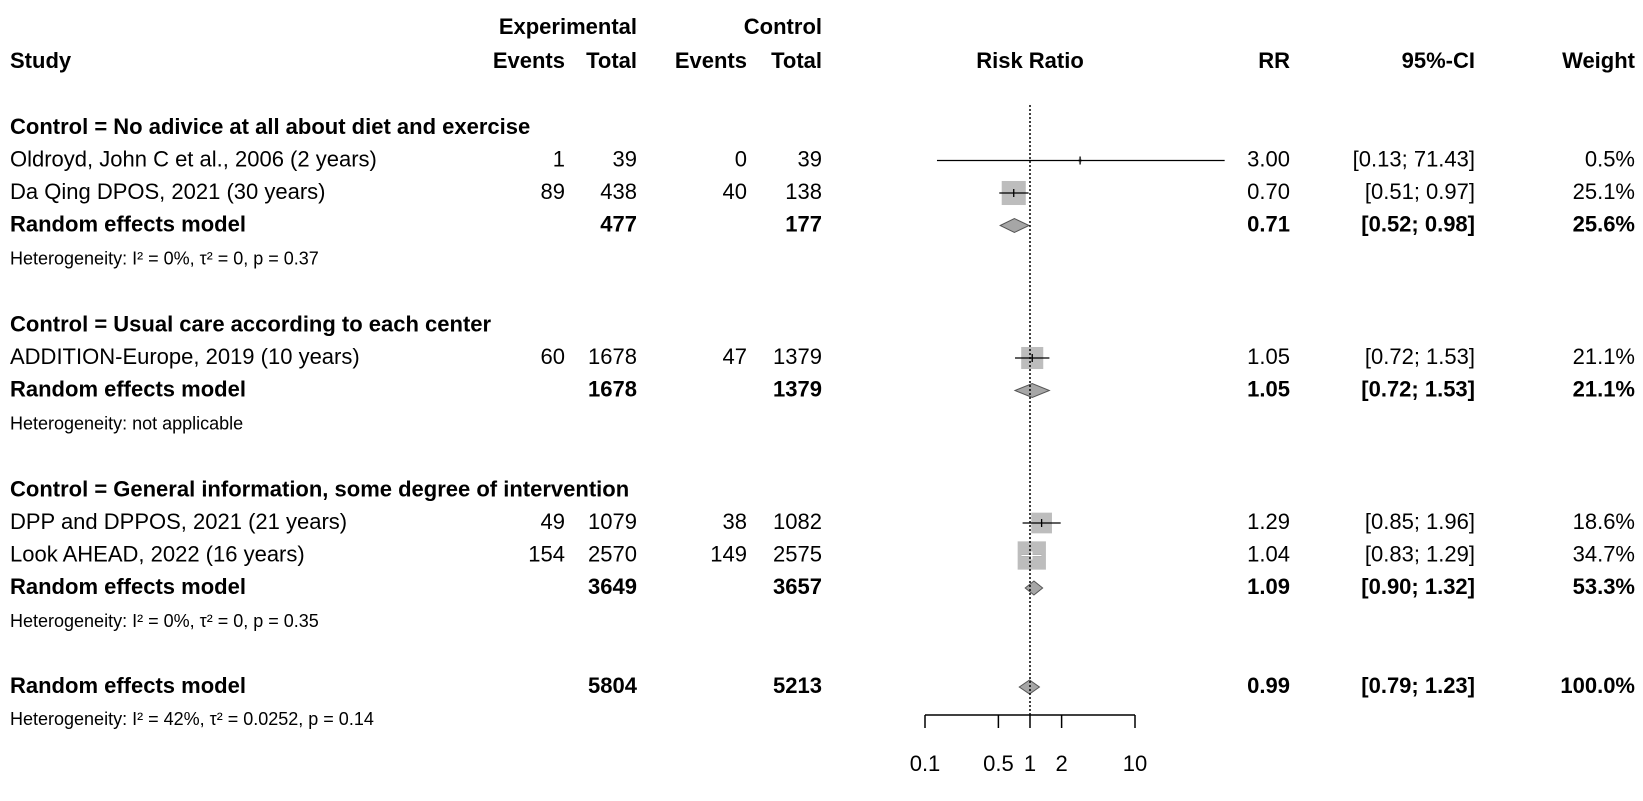 This screenshot has height=801, width=1643. Describe the element at coordinates (612, 521) in the screenshot. I see `exp-total: 1079` at that location.